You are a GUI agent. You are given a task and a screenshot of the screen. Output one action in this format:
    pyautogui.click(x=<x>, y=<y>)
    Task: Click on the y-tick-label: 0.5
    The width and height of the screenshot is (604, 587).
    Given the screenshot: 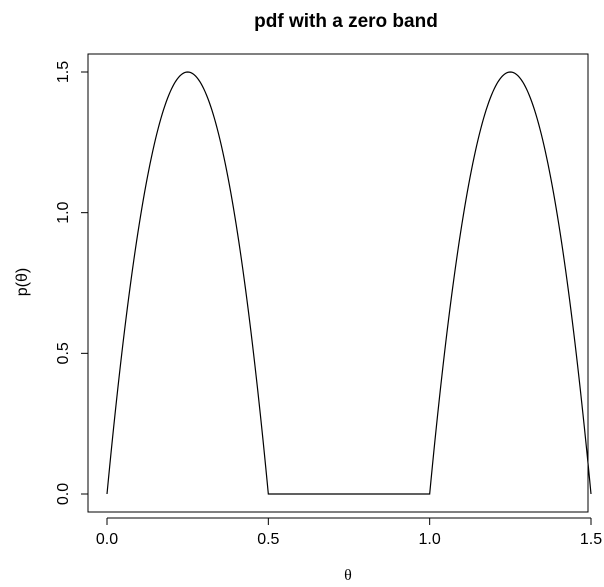 What is the action you would take?
    pyautogui.click(x=63, y=353)
    